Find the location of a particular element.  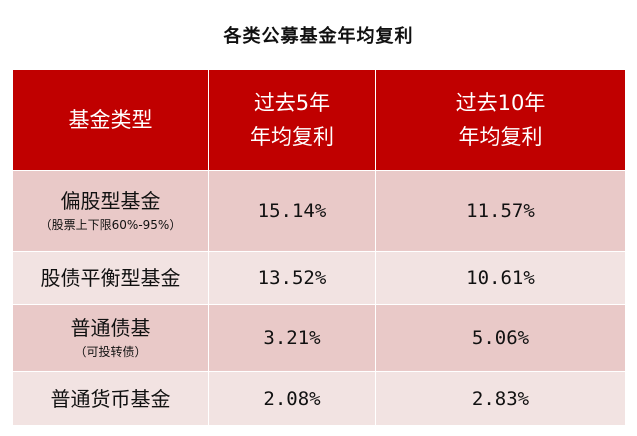

fund-type-cell: 偏股型基金 （股票上下限60%-95%） is located at coordinates (110, 211).